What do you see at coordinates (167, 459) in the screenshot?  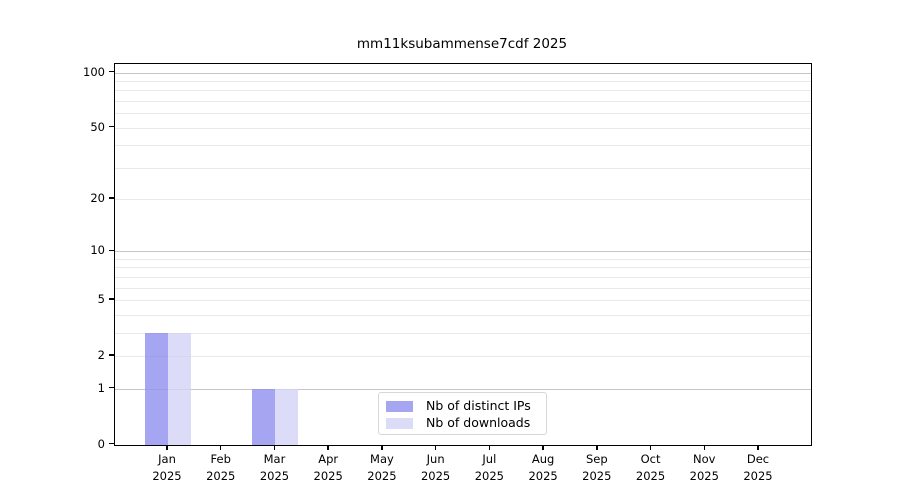 I see `x-tick-month: Jan` at bounding box center [167, 459].